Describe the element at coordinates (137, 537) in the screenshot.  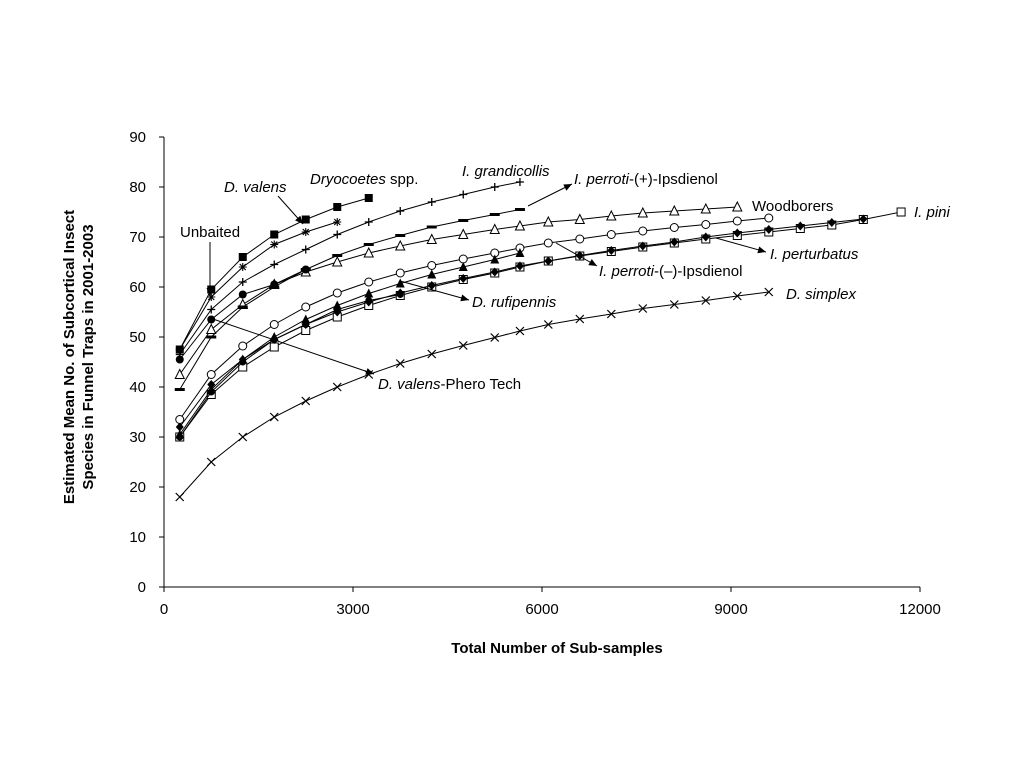
I see `y-tick-label: 10` at that location.